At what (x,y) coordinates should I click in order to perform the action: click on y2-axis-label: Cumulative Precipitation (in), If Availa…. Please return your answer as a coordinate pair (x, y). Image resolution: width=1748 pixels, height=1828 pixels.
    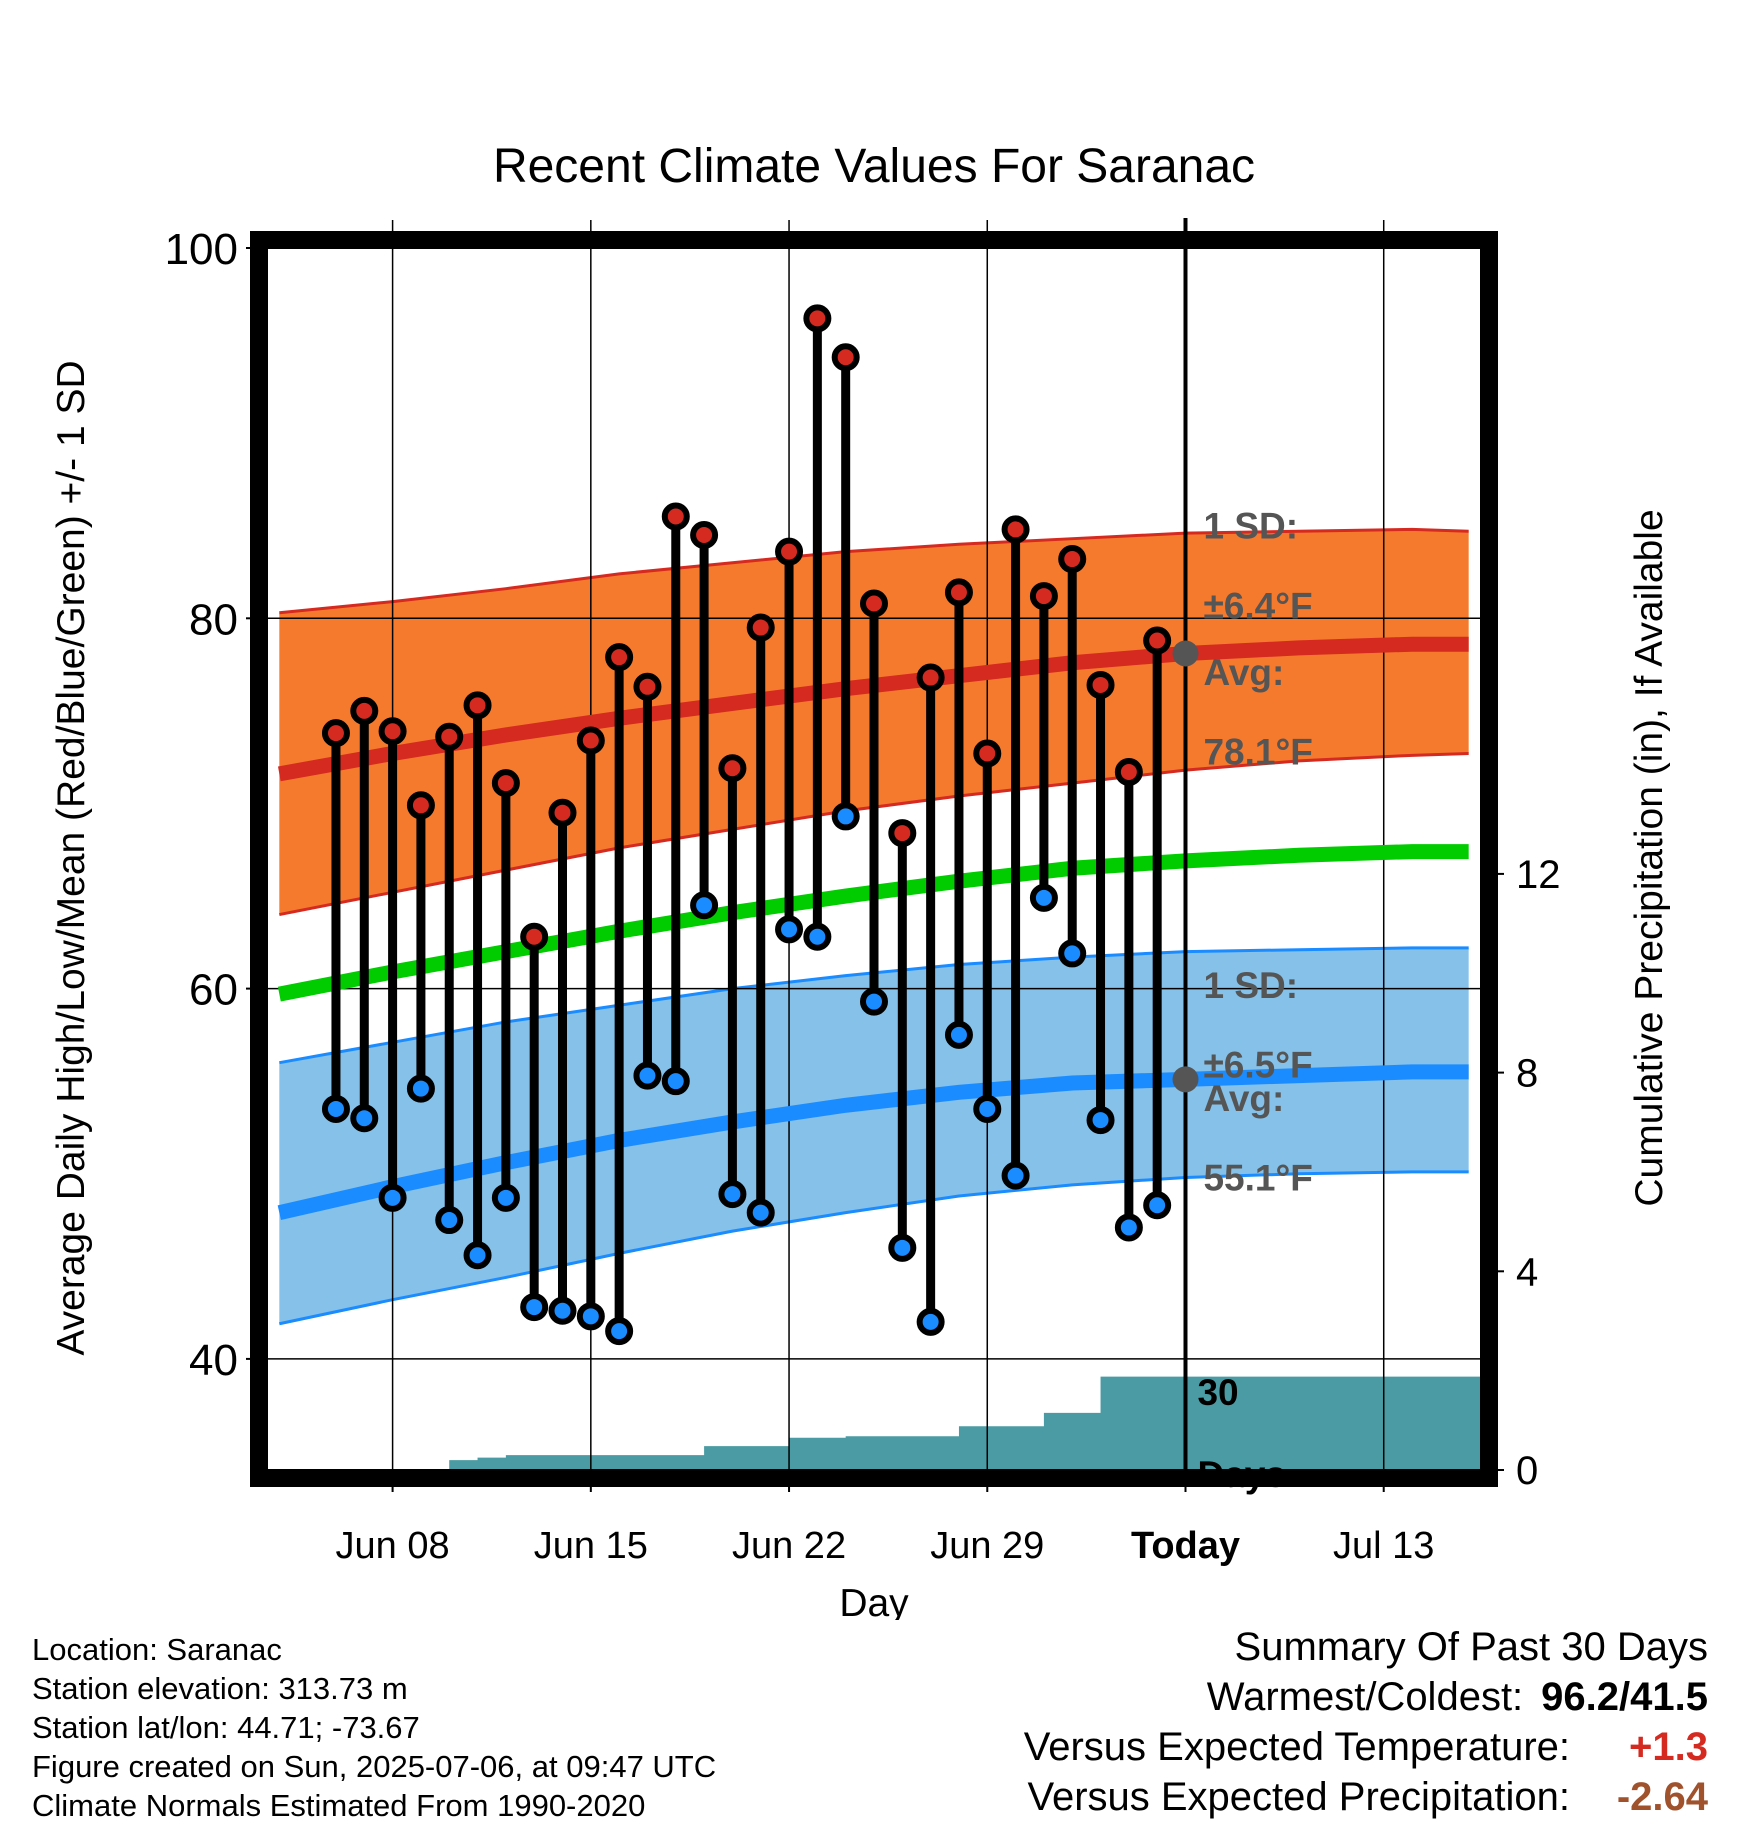
    Looking at the image, I should click on (1649, 857).